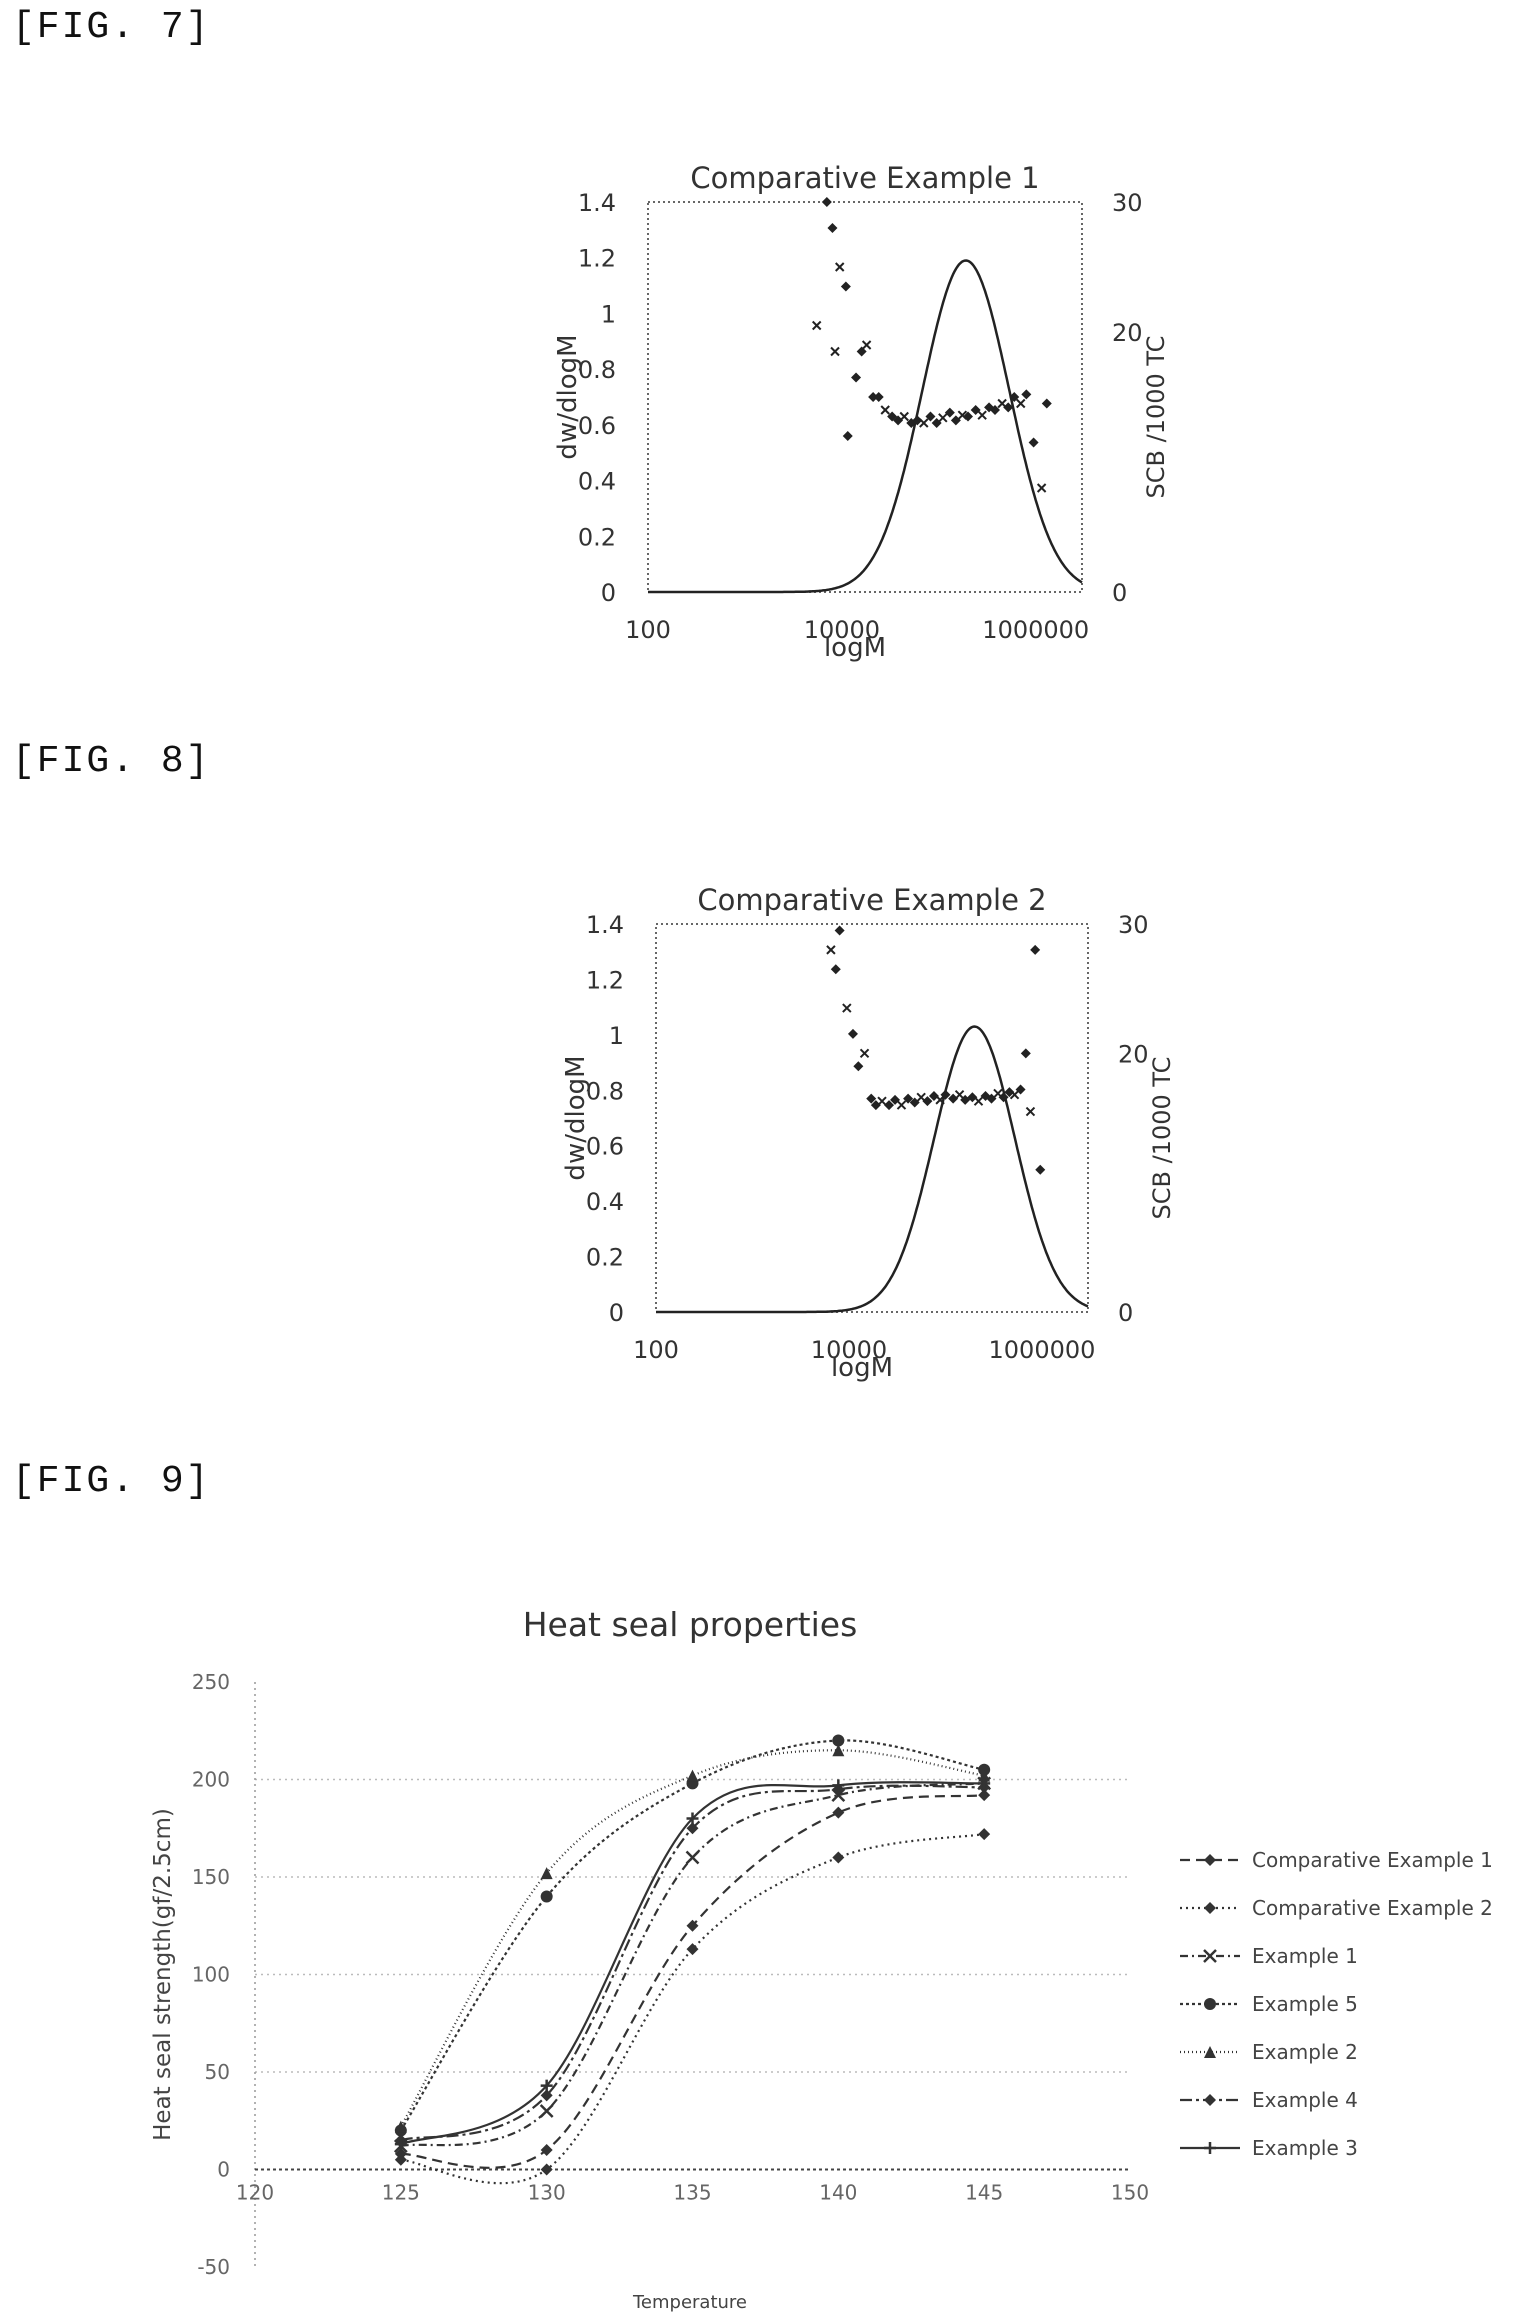  I want to click on y-tick-label: 0.2, so click(597, 537).